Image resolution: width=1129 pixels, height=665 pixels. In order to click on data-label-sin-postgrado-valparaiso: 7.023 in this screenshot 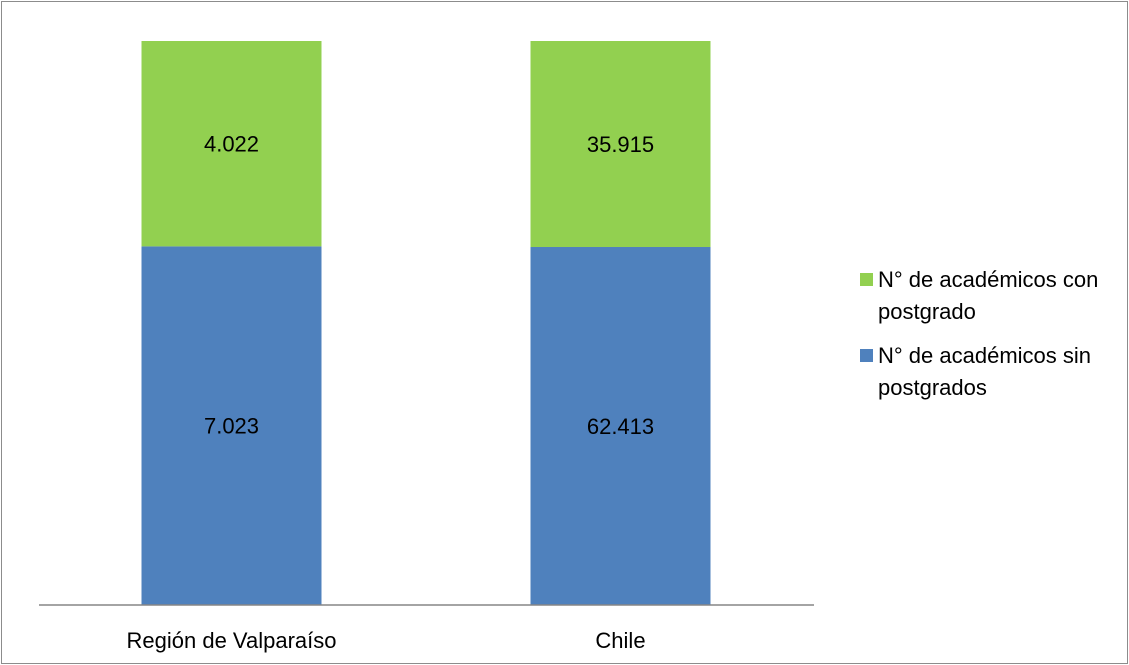, I will do `click(231, 426)`.